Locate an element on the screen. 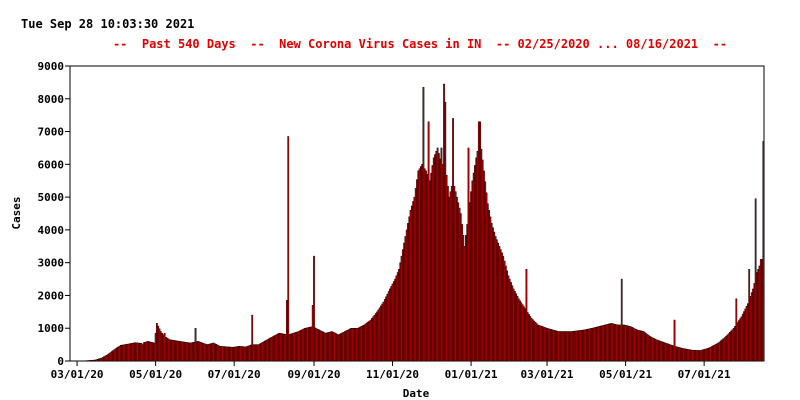 The width and height of the screenshot is (800, 400). y-tick-label: 5000 is located at coordinates (51, 197).